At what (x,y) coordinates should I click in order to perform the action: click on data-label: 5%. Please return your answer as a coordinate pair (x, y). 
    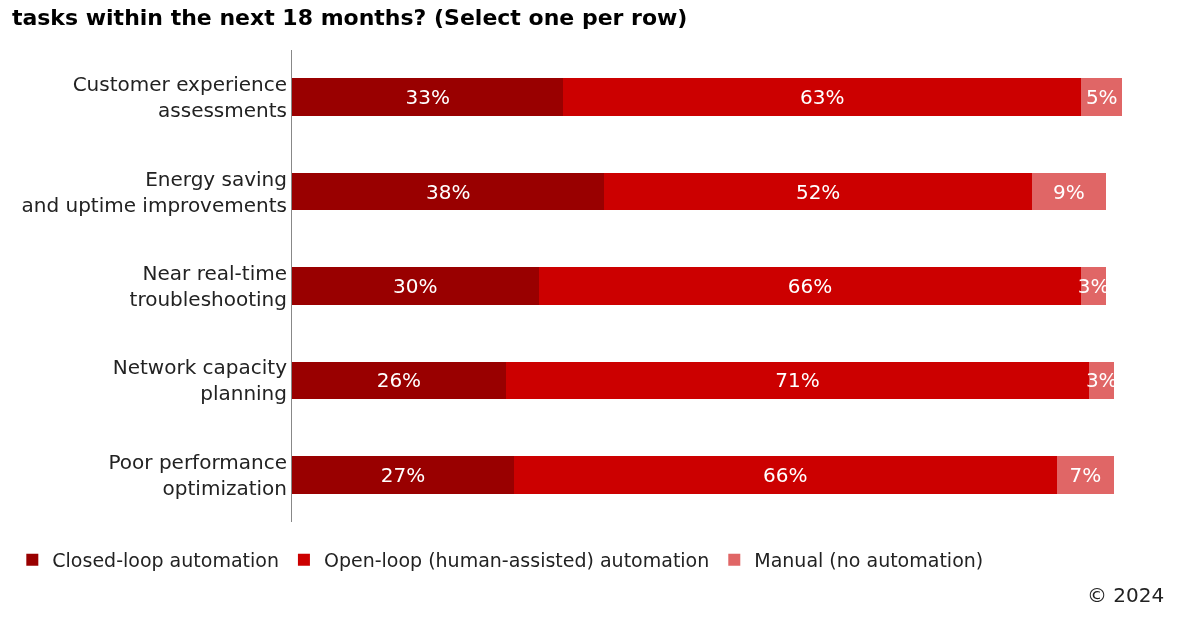
    Looking at the image, I should click on (1101, 97).